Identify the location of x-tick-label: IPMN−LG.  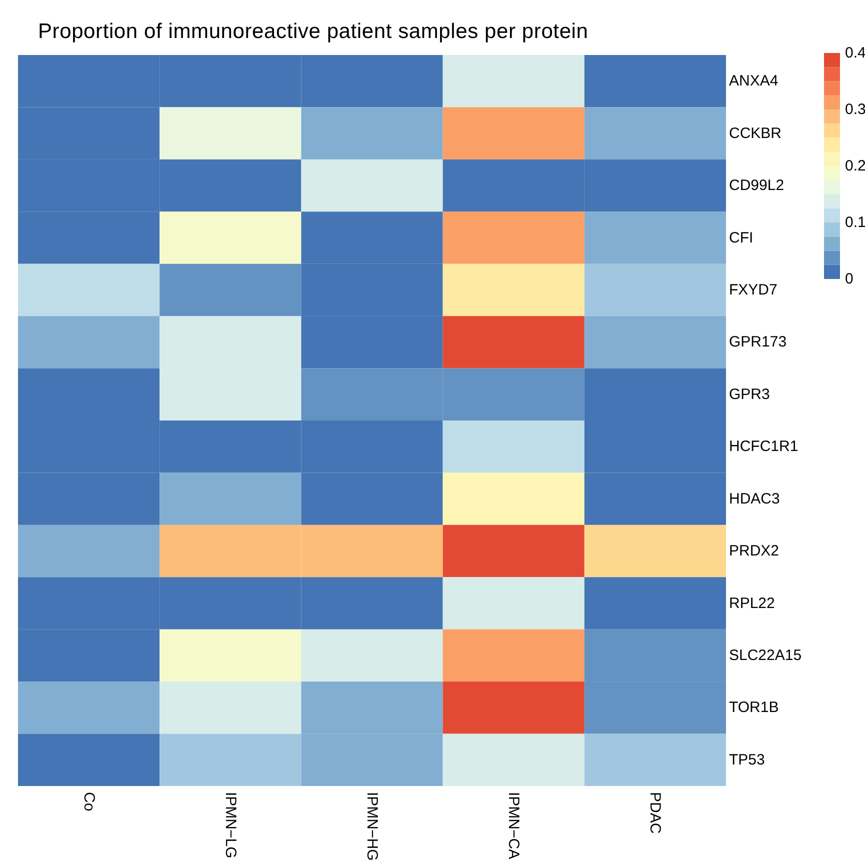
(230, 825).